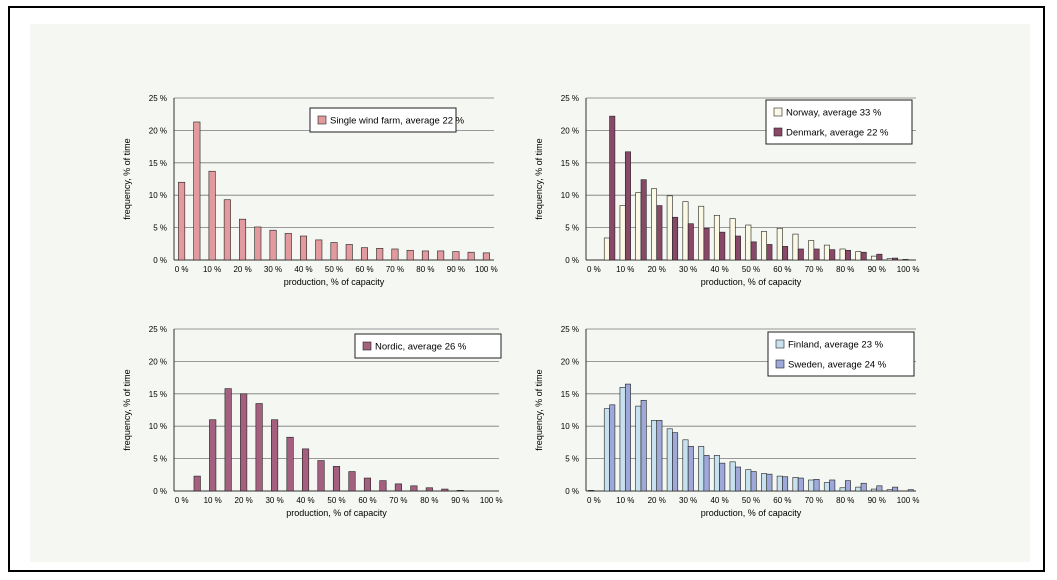  Describe the element at coordinates (398, 500) in the screenshot. I see `x-tick-label: 70 %` at that location.